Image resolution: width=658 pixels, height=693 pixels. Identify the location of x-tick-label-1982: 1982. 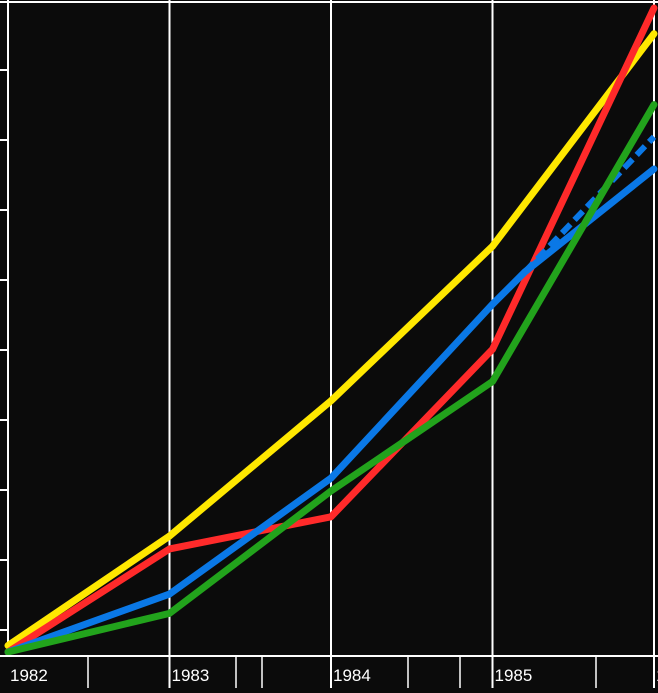
(29, 675).